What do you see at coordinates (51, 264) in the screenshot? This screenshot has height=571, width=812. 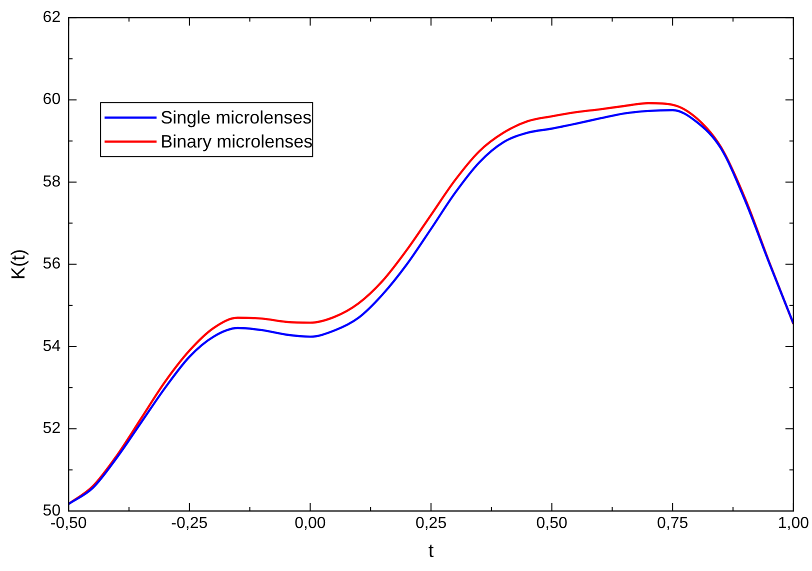 I see `y-tick-label: 56` at bounding box center [51, 264].